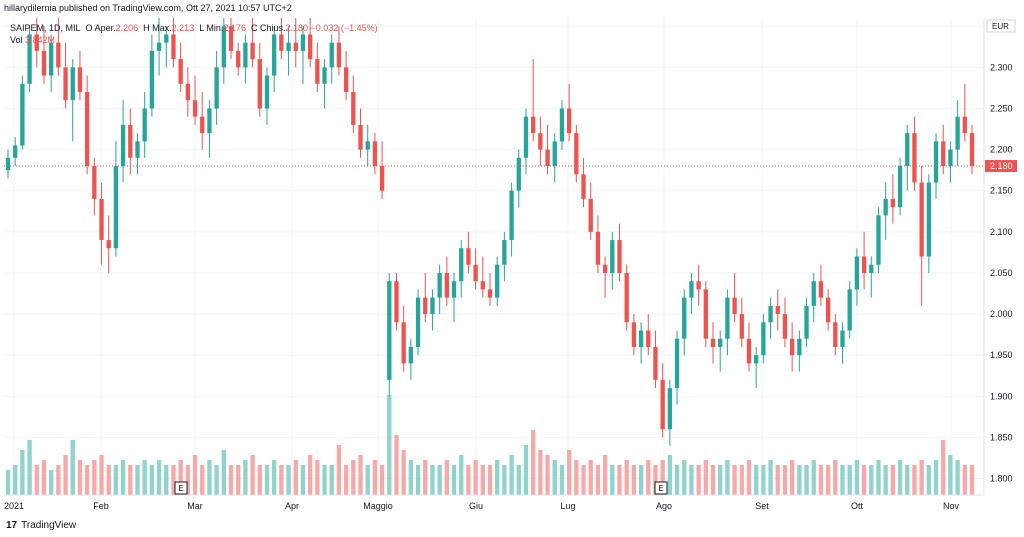  What do you see at coordinates (567, 506) in the screenshot?
I see `x-tick-label: Lug` at bounding box center [567, 506].